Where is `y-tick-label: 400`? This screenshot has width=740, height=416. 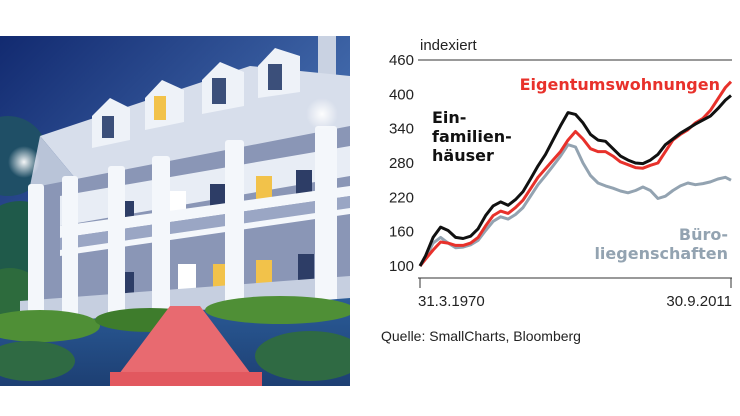 y-tick-label: 400 is located at coordinates (401, 94).